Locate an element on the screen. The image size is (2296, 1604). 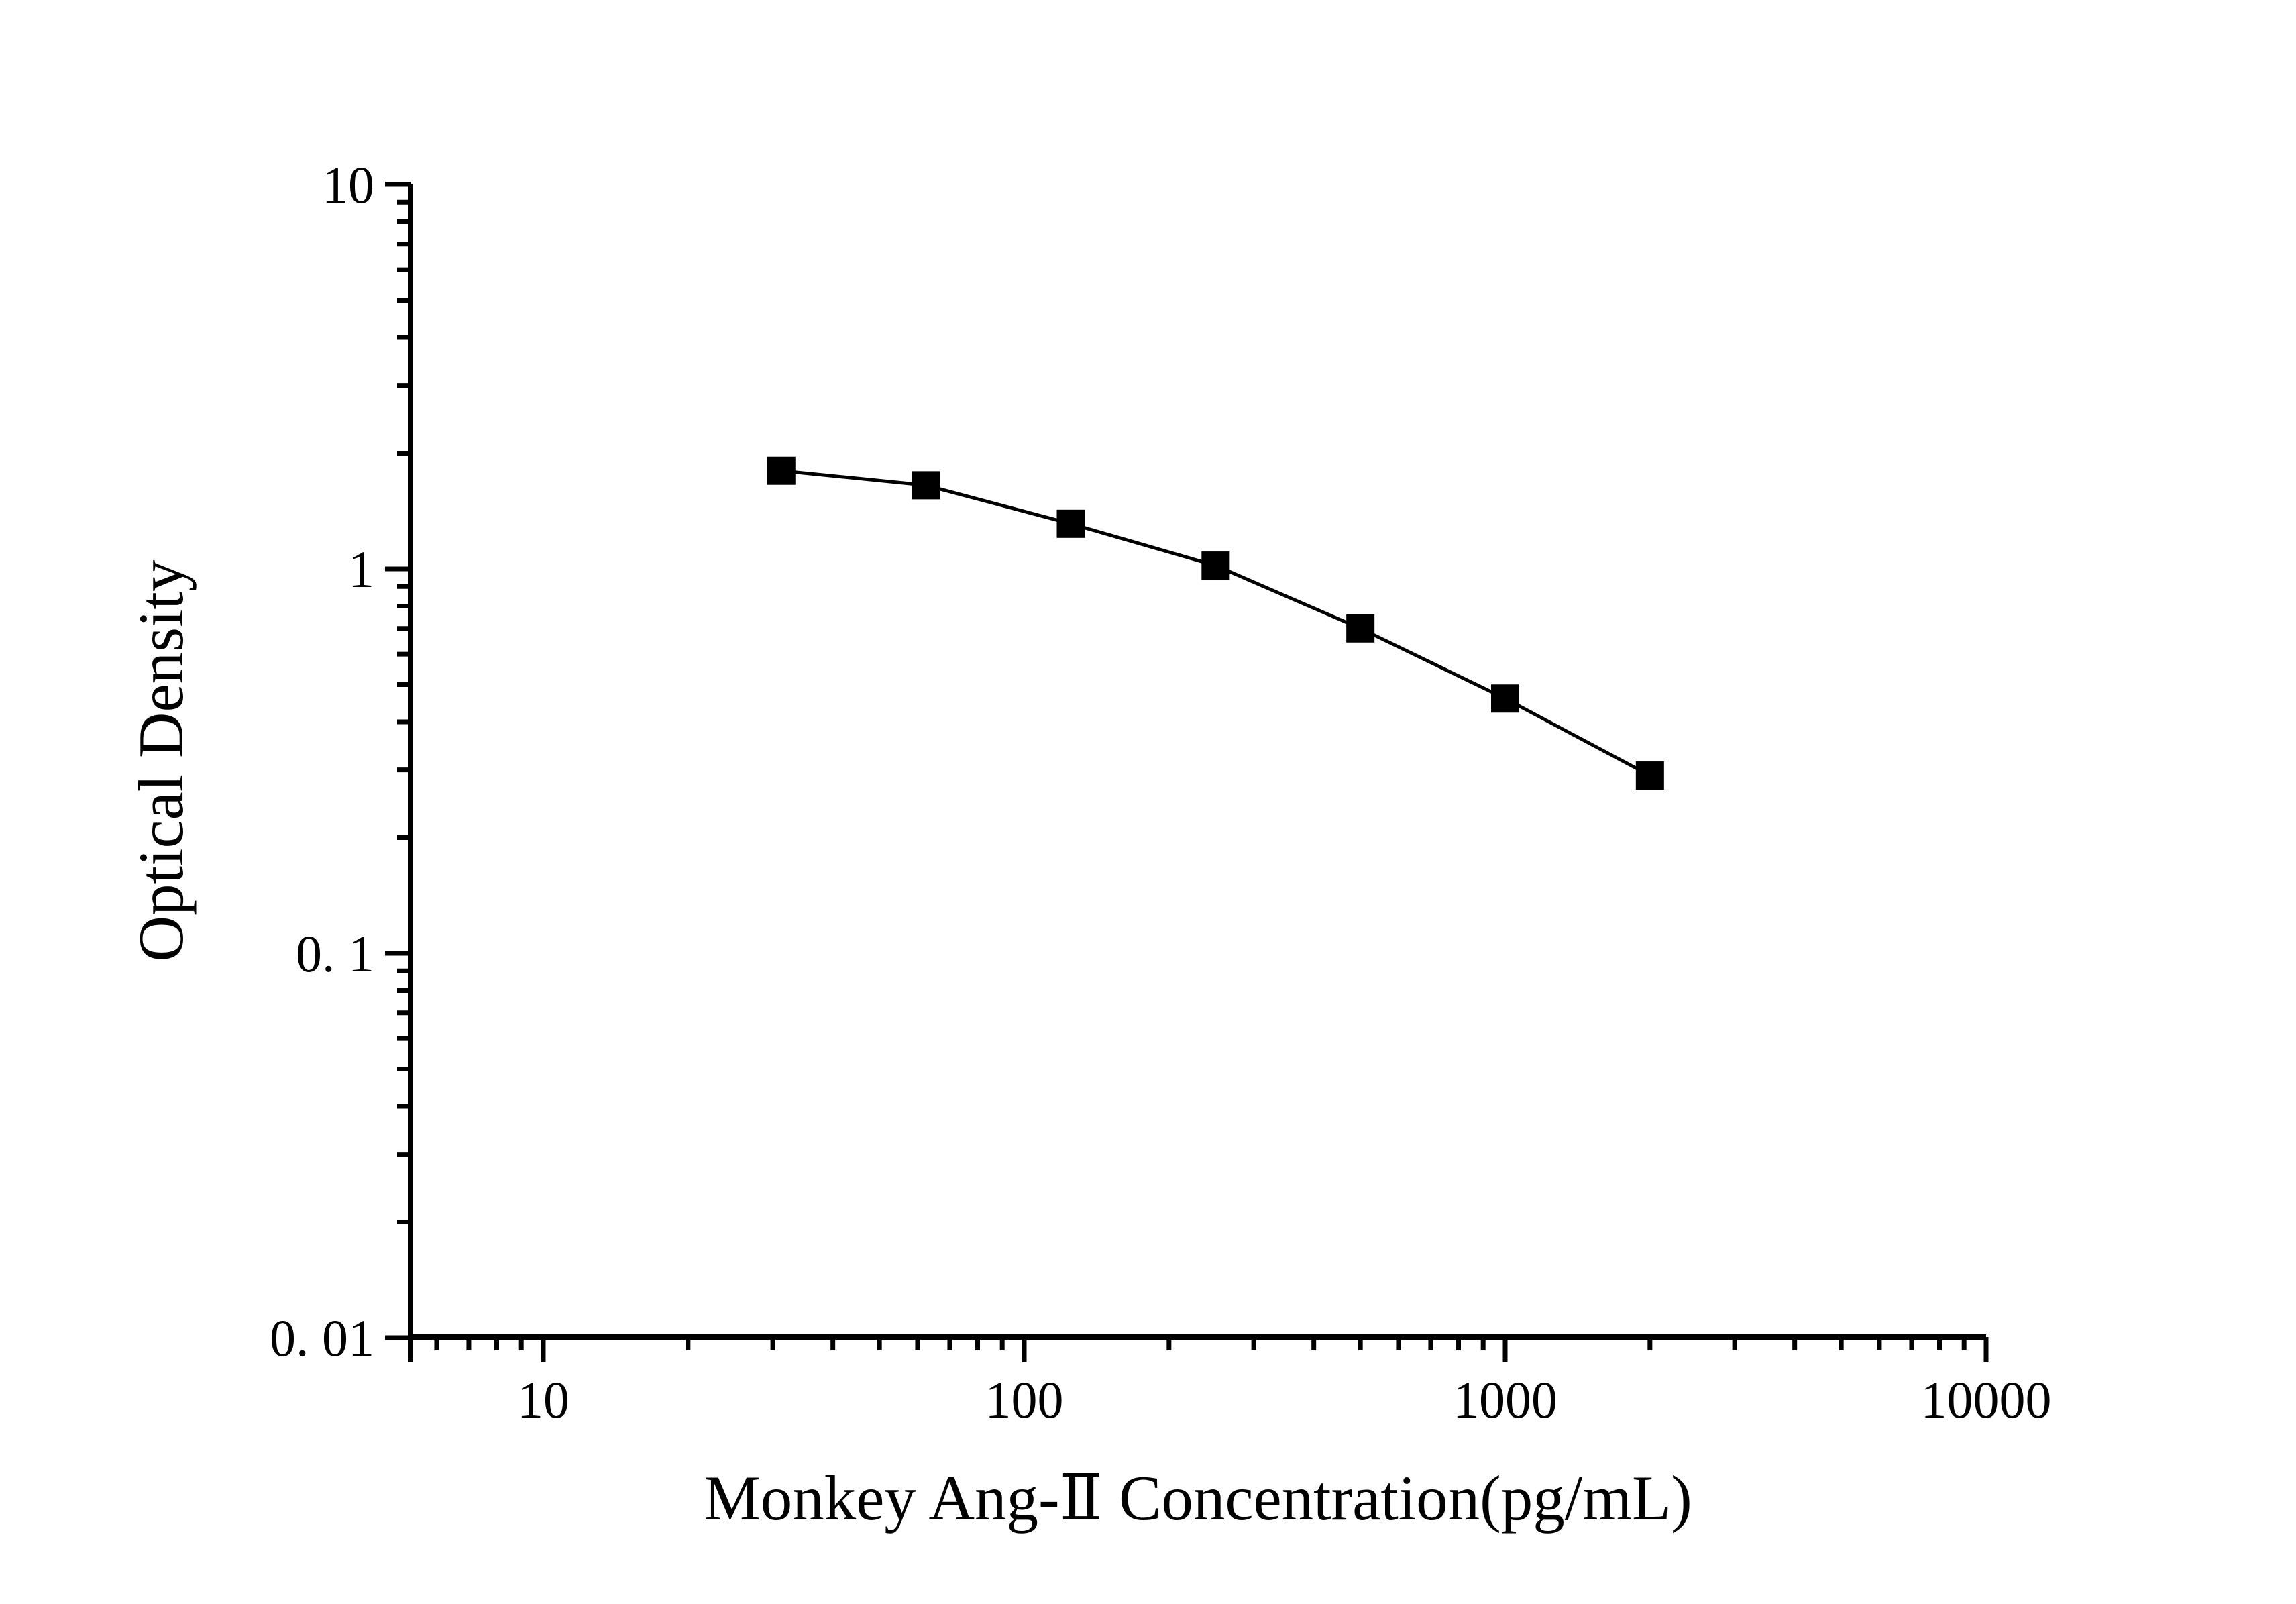
x-tick-label: 10 is located at coordinates (543, 1400).